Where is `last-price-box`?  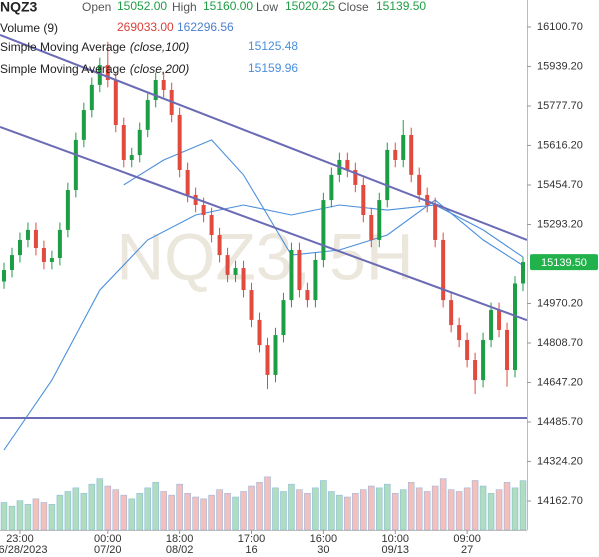
last-price-box is located at coordinates (564, 262).